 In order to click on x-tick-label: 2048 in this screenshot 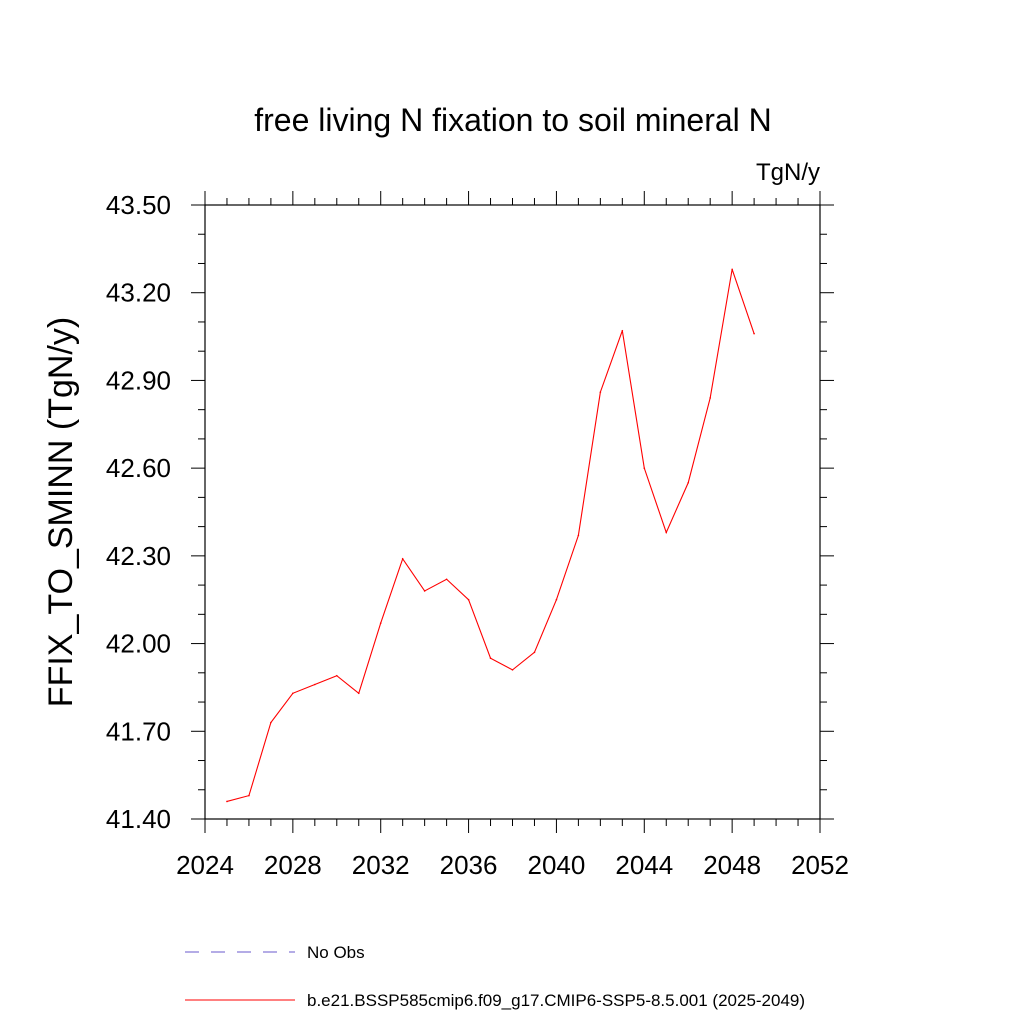, I will do `click(732, 865)`.